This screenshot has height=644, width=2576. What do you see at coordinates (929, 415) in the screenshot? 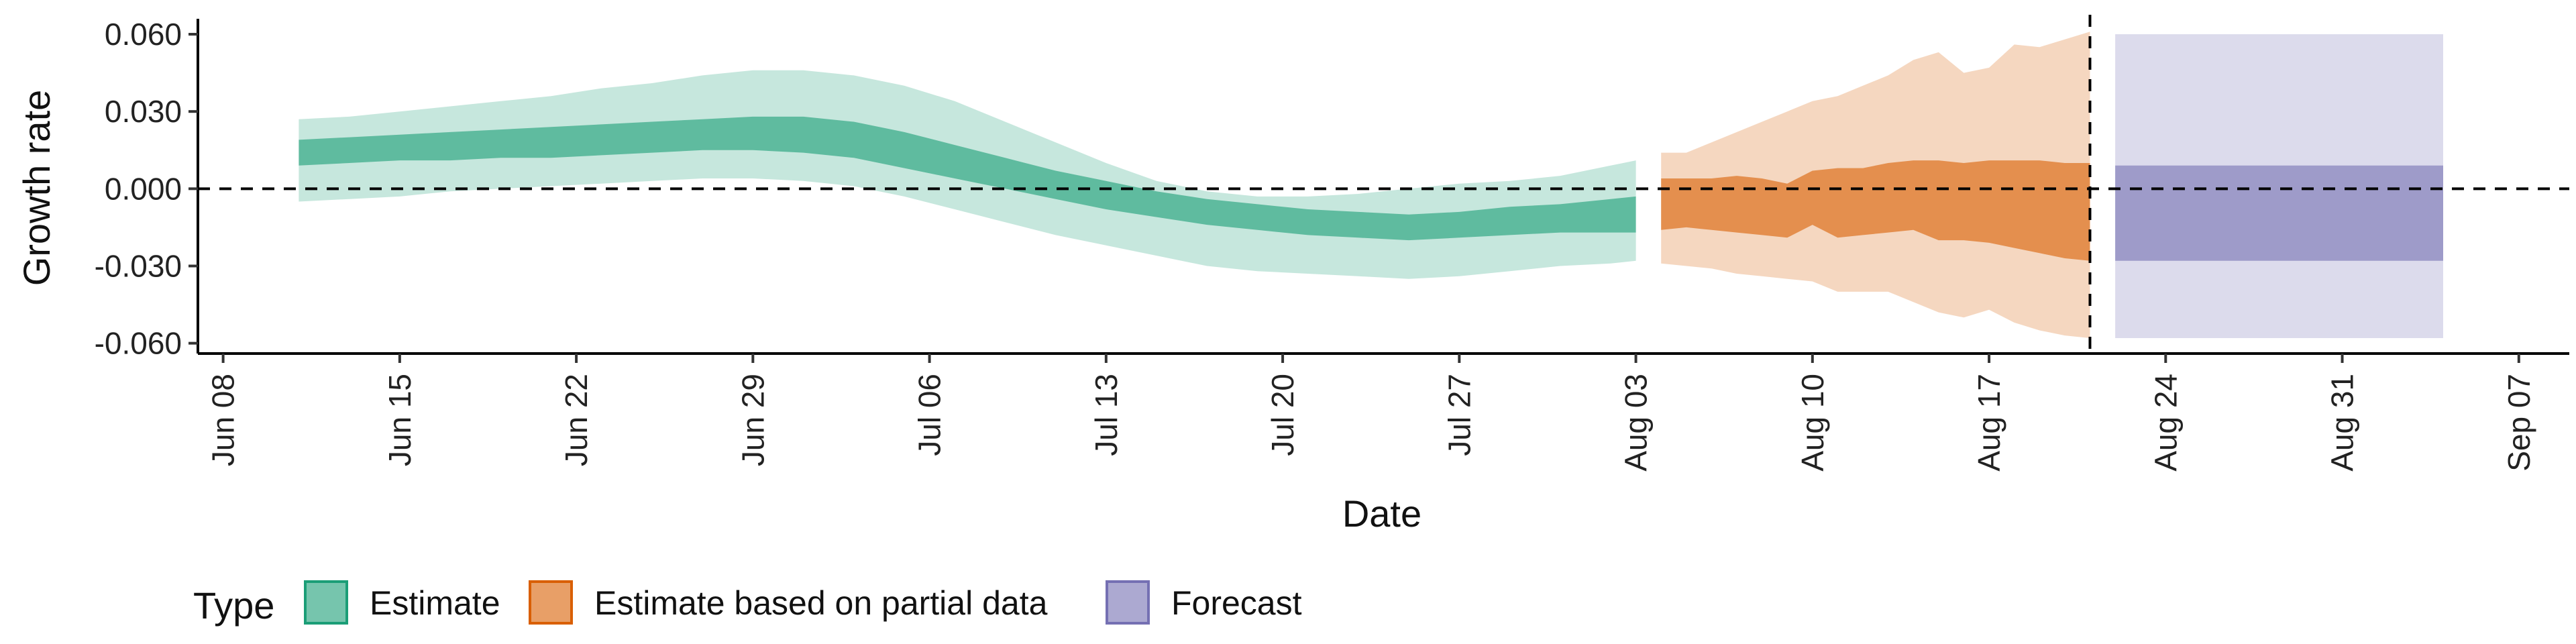
I see `x-tick-label: Jul 06` at bounding box center [929, 415].